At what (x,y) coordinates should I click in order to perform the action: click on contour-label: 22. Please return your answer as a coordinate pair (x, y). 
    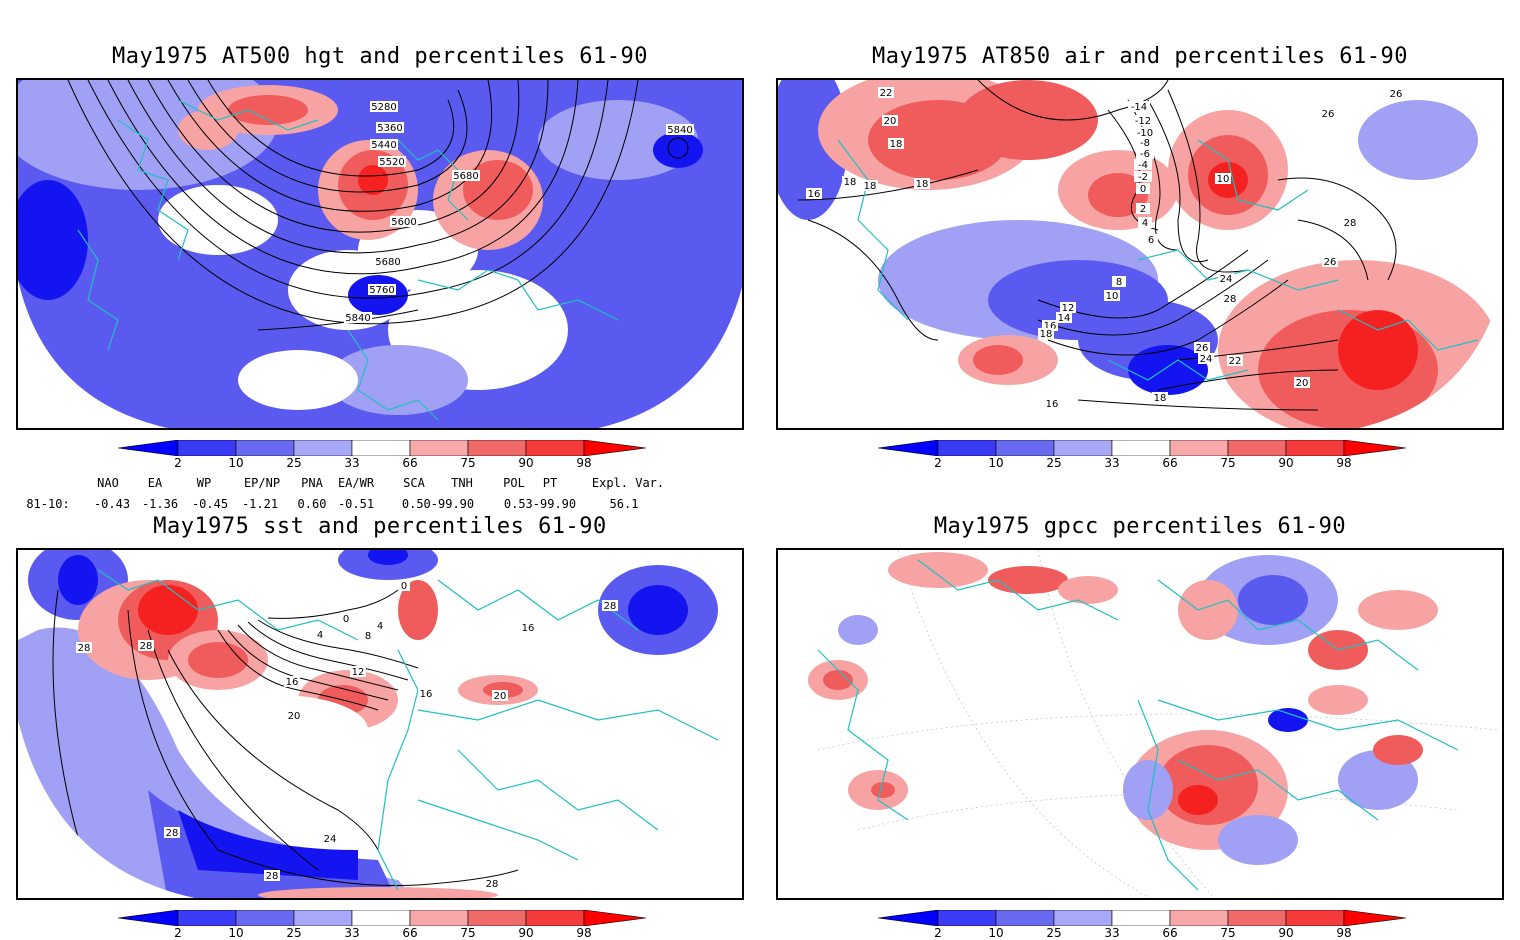
    Looking at the image, I should click on (886, 93).